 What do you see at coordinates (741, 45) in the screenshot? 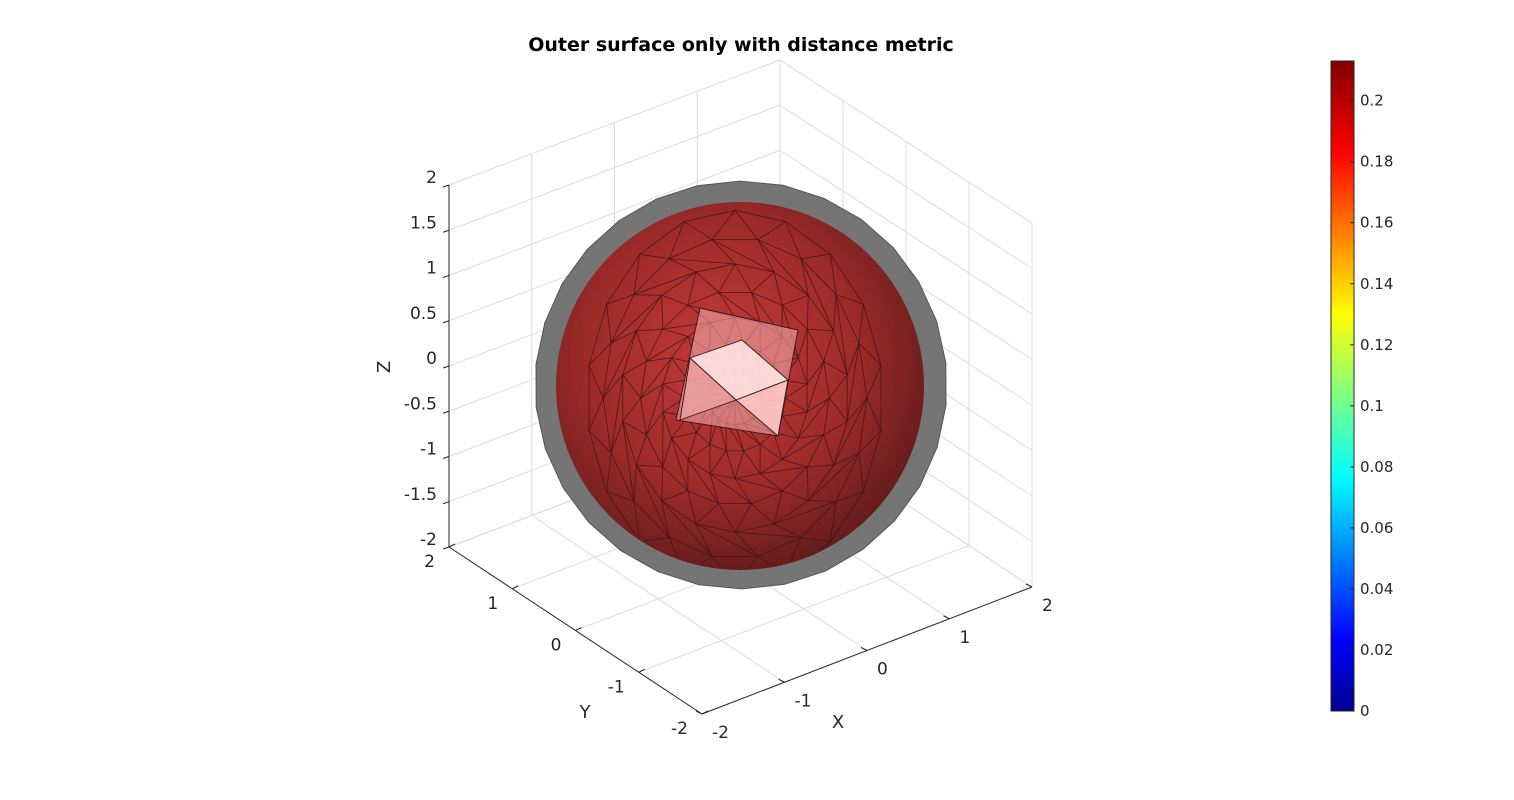
I see `chart-title: Outer surface only with distance metric` at bounding box center [741, 45].